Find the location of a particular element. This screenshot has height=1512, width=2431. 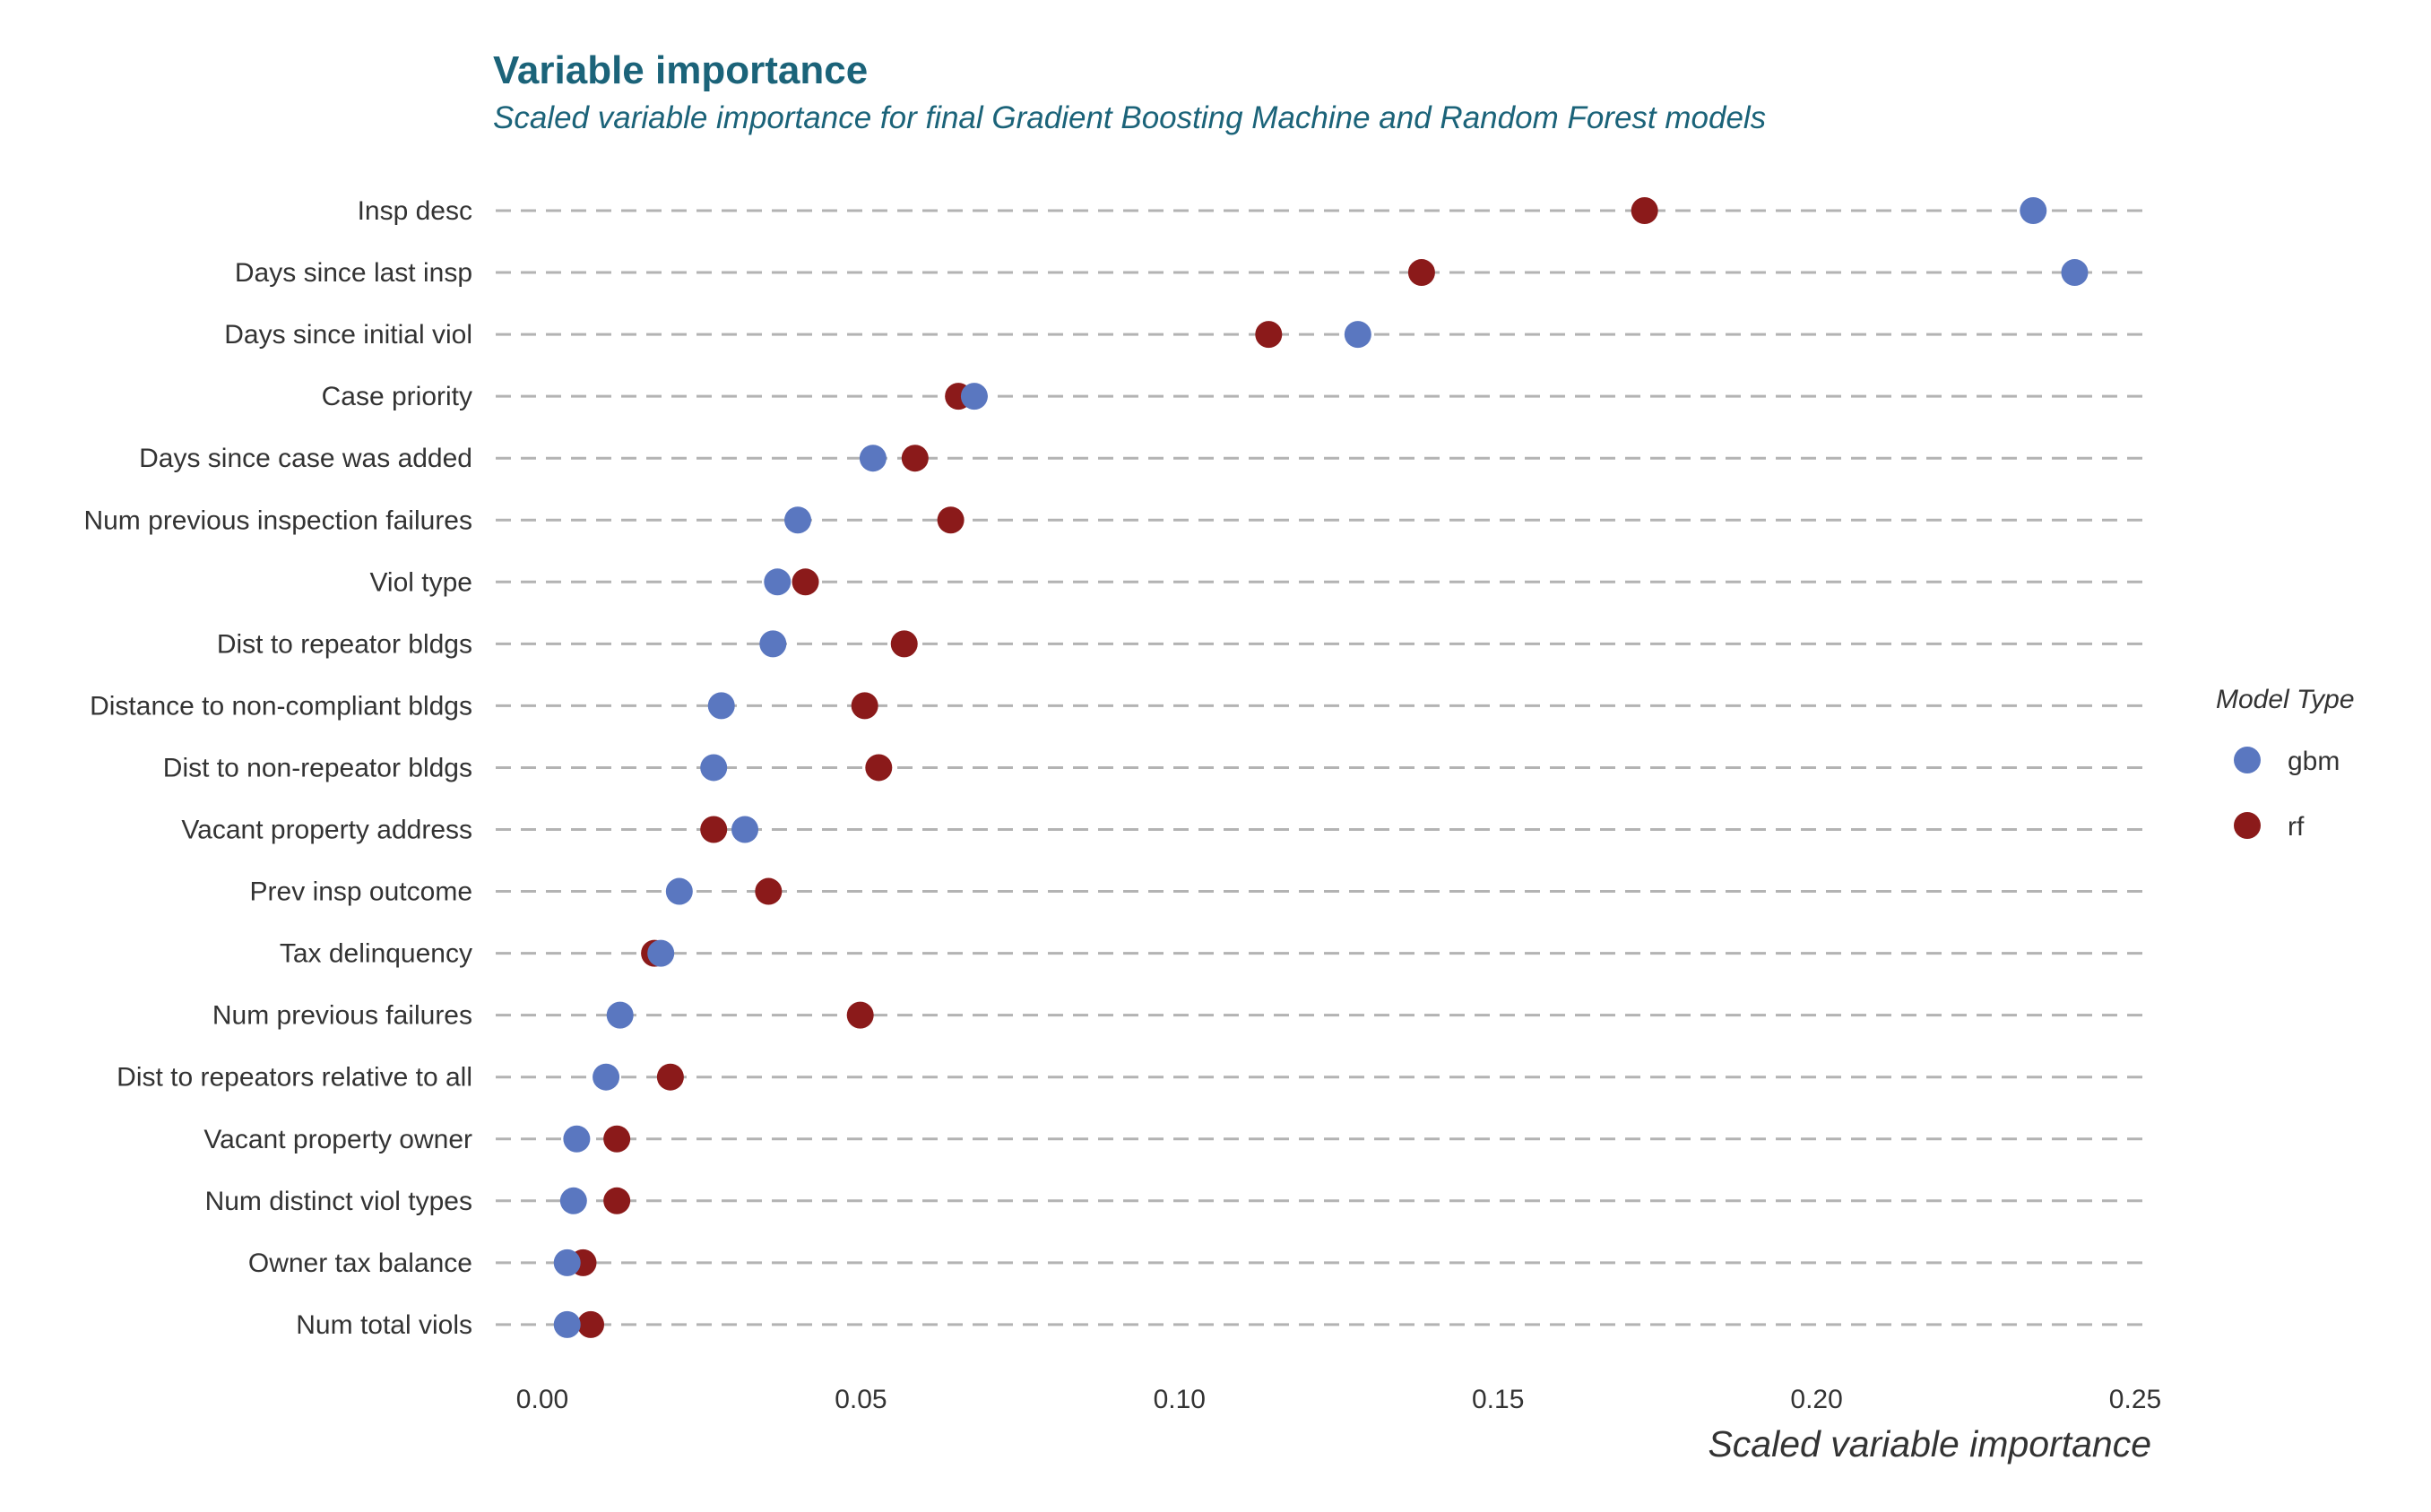

y-tick-label: Dist to repeator bldgs is located at coordinates (344, 644).